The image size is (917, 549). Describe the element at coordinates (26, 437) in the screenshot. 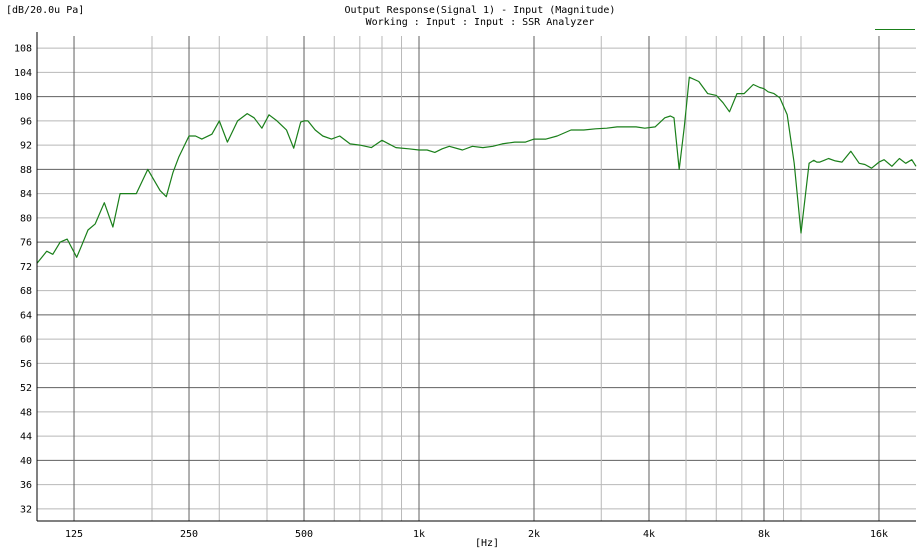

I see `y-tick-label: 44` at that location.